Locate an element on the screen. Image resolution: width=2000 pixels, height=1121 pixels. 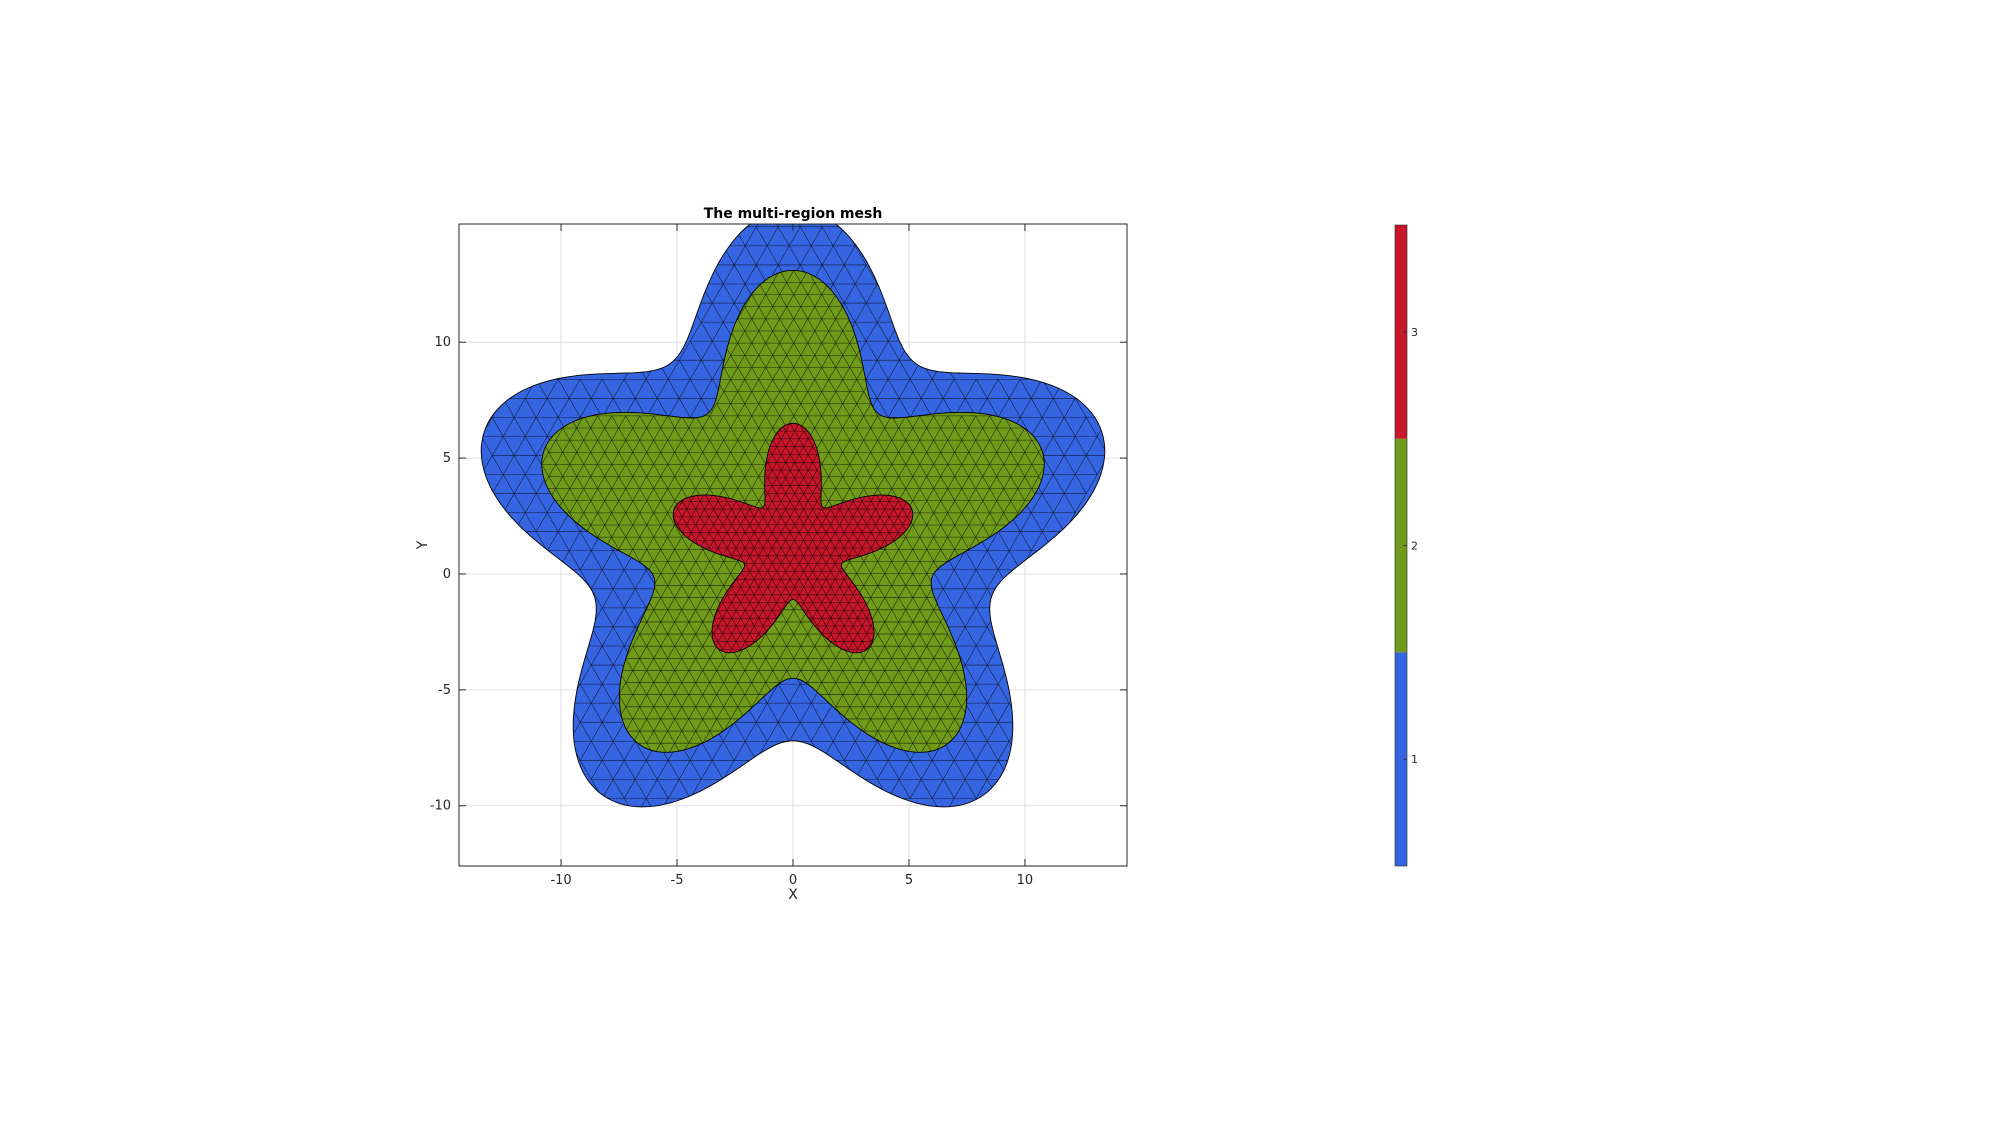
x-tick-label: -10 is located at coordinates (560, 880).